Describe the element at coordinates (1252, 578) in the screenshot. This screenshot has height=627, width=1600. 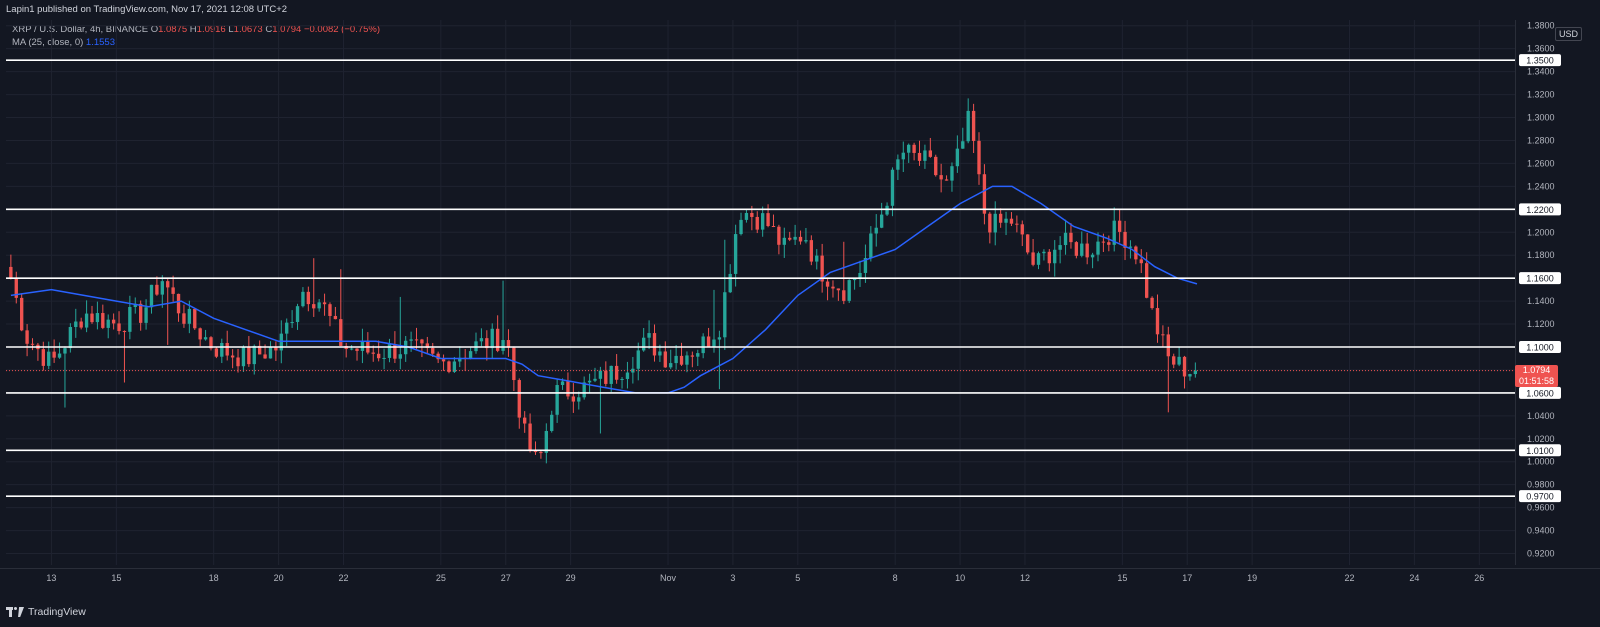
I see `x-tick-label: 19` at that location.